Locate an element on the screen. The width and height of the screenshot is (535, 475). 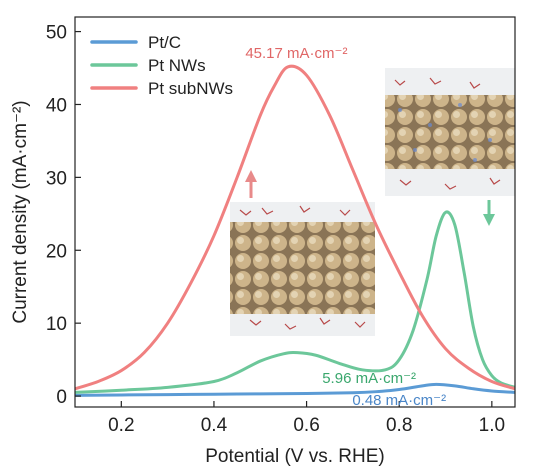
legend-label: Pt subNWs is located at coordinates (190, 88).